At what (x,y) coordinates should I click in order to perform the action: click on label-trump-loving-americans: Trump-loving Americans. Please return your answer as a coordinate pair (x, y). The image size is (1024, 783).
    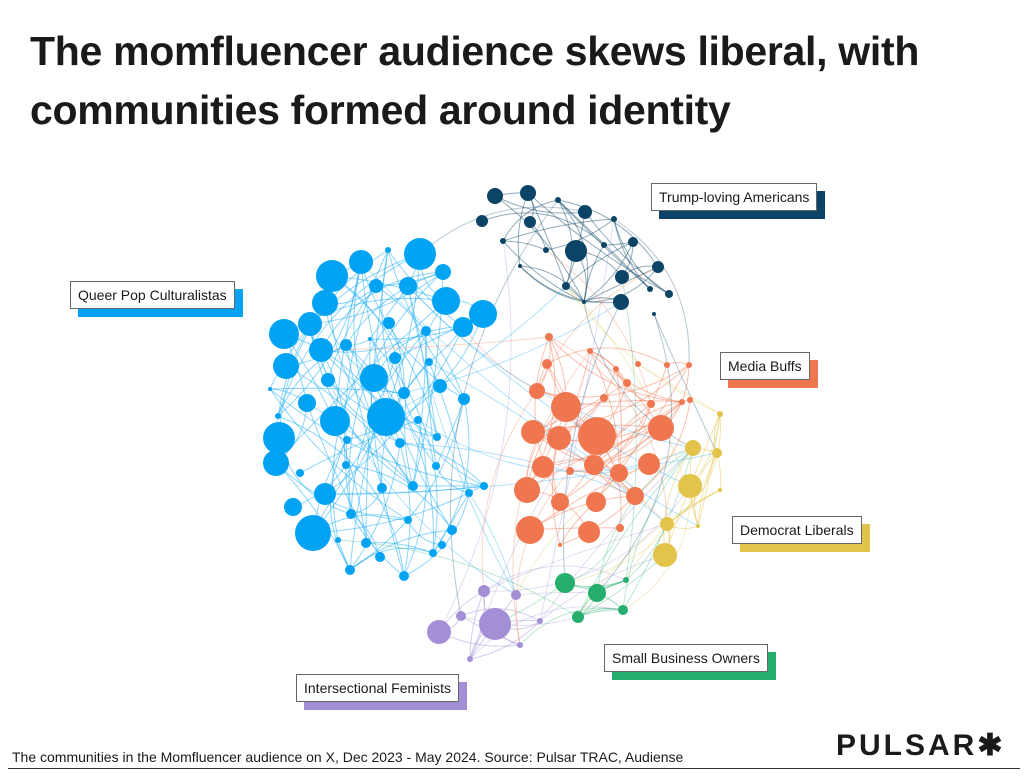
    Looking at the image, I should click on (738, 201).